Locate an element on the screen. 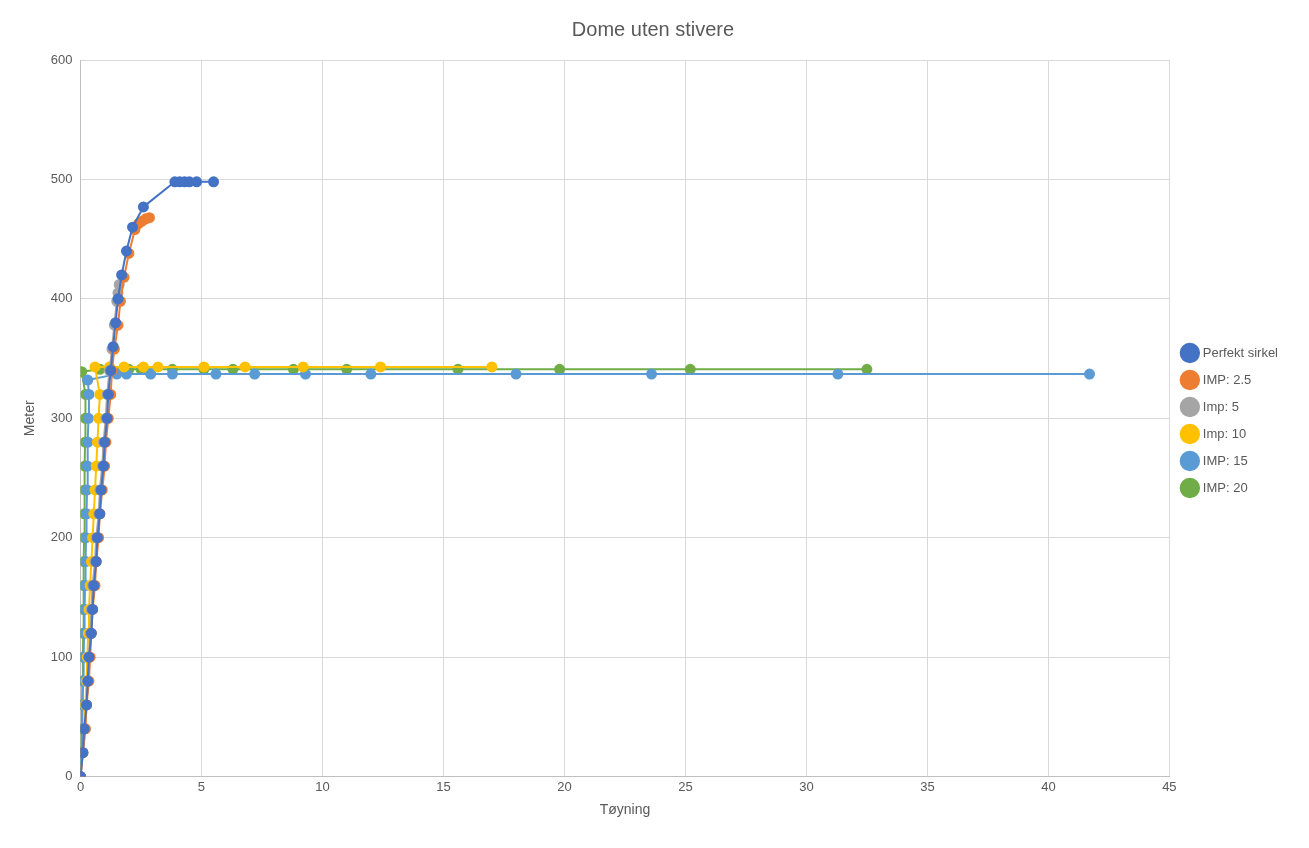  legend-label: Imp: 5 is located at coordinates (1220, 406).